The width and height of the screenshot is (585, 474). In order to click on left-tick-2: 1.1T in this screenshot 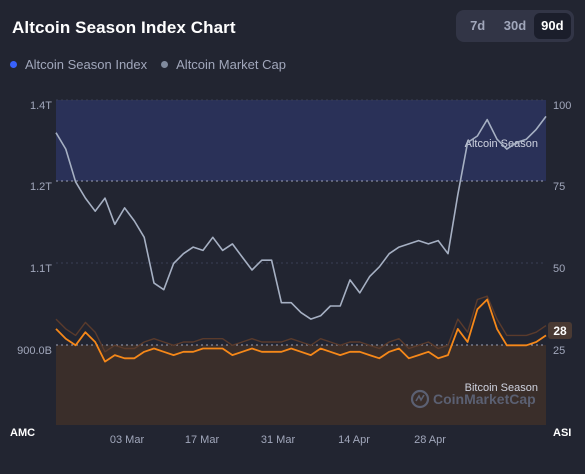, I will do `click(41, 269)`.